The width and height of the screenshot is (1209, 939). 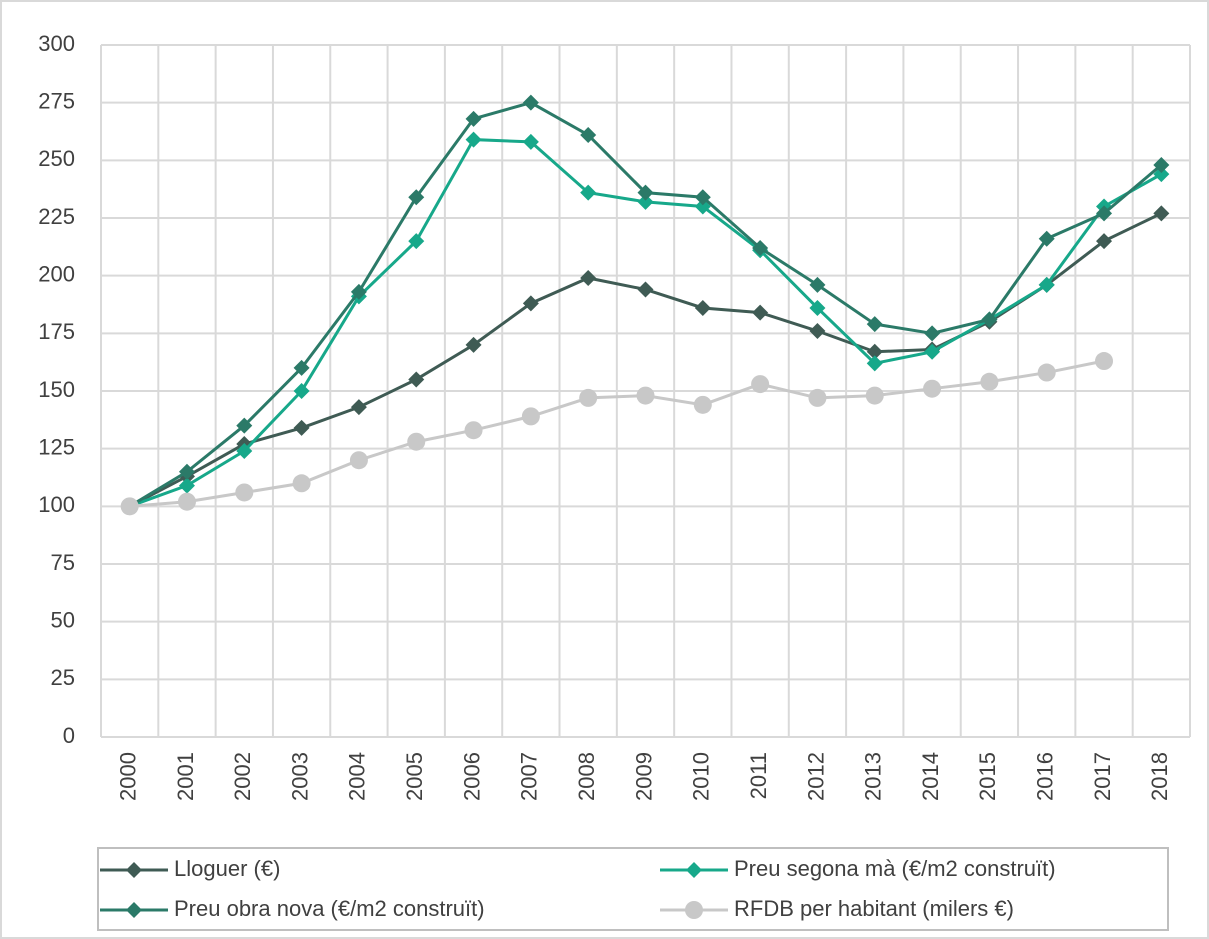 I want to click on x-tick-label: 2018, so click(x=1159, y=776).